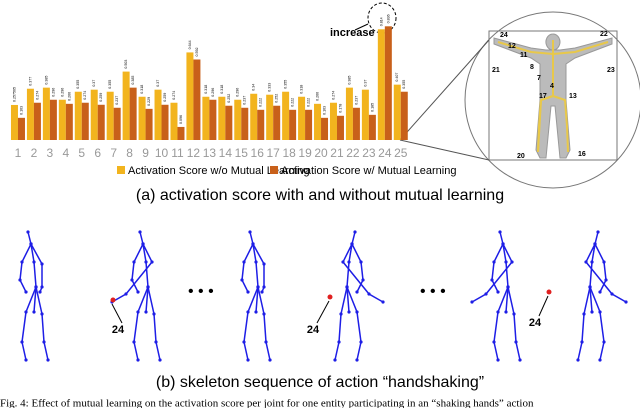 The image size is (640, 408). Describe the element at coordinates (113, 153) in the screenshot. I see `x-tick-label: 7` at that location.